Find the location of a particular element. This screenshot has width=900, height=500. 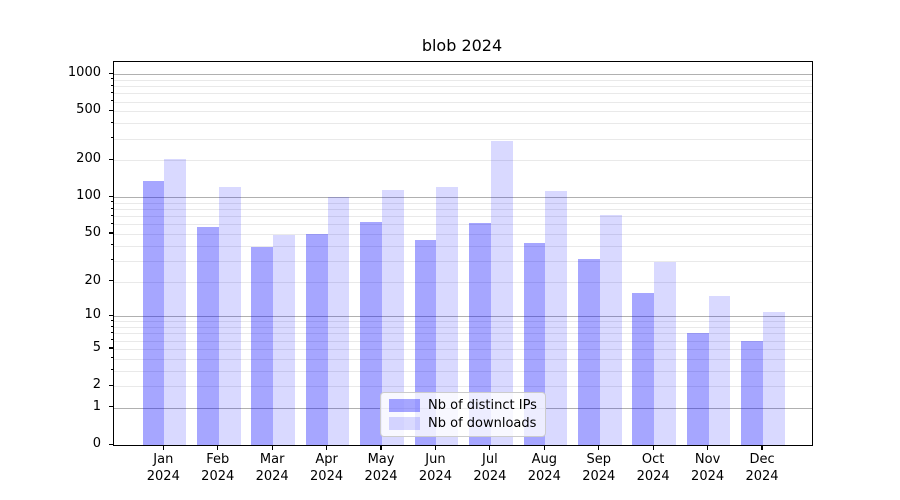

y-tick-label: 20 is located at coordinates (92, 280).